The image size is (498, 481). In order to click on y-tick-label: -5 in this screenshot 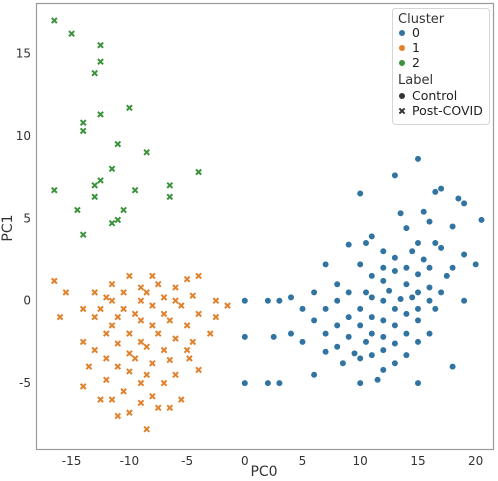, I will do `click(25, 383)`.